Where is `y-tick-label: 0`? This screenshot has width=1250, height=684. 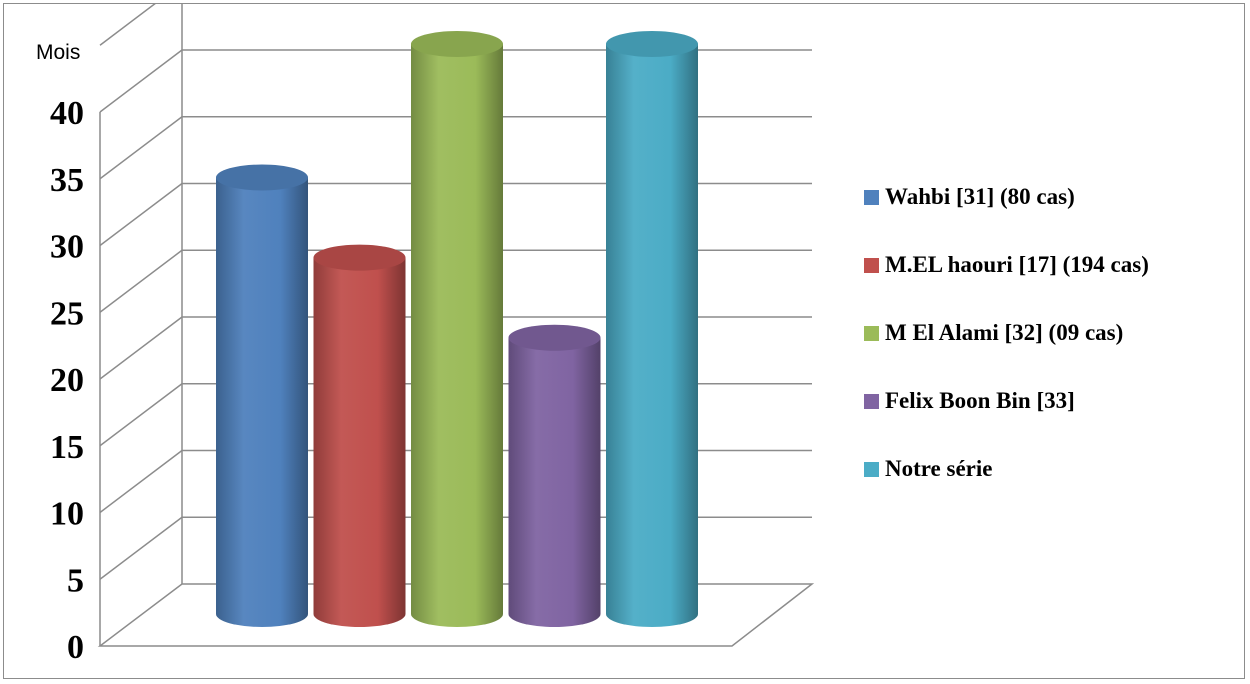 y-tick-label: 0 is located at coordinates (75, 647).